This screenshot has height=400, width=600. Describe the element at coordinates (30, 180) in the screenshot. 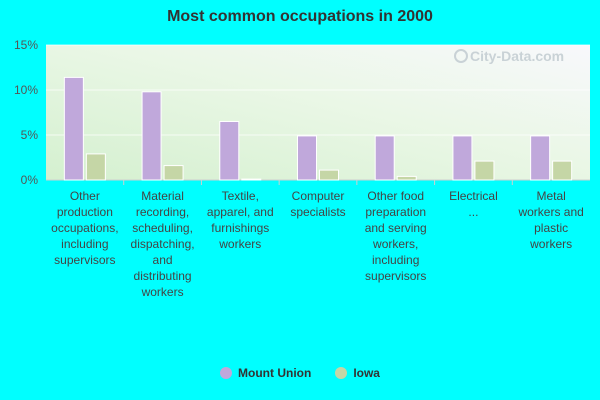

I see `y-tick-label: 0%` at that location.